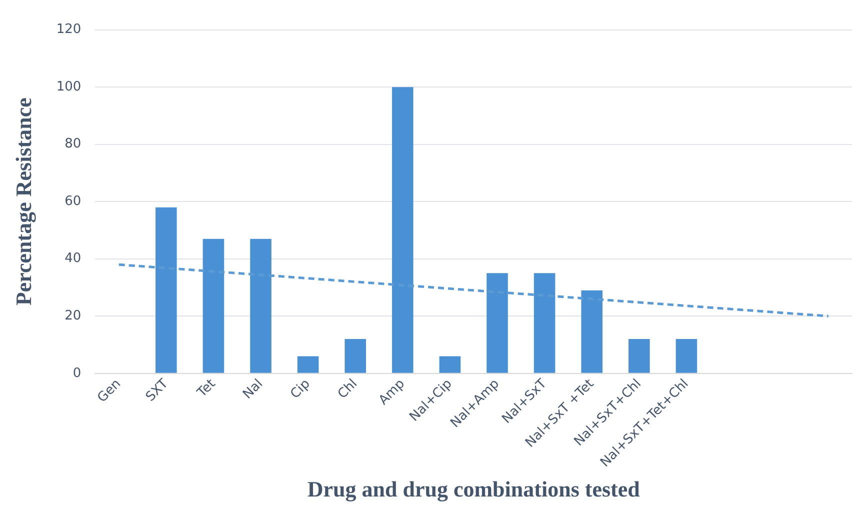 Image resolution: width=864 pixels, height=517 pixels. Describe the element at coordinates (77, 373) in the screenshot. I see `y-tick-label: 0` at that location.